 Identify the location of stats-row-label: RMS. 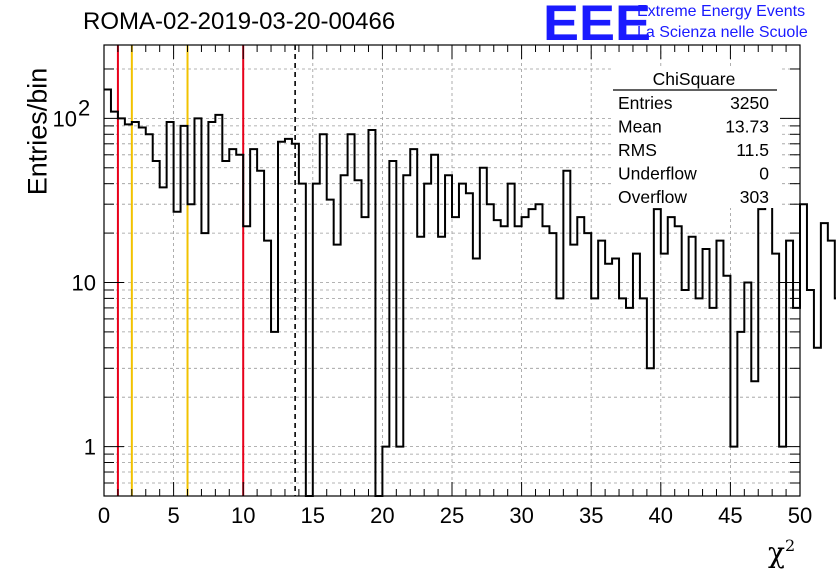
(637, 150).